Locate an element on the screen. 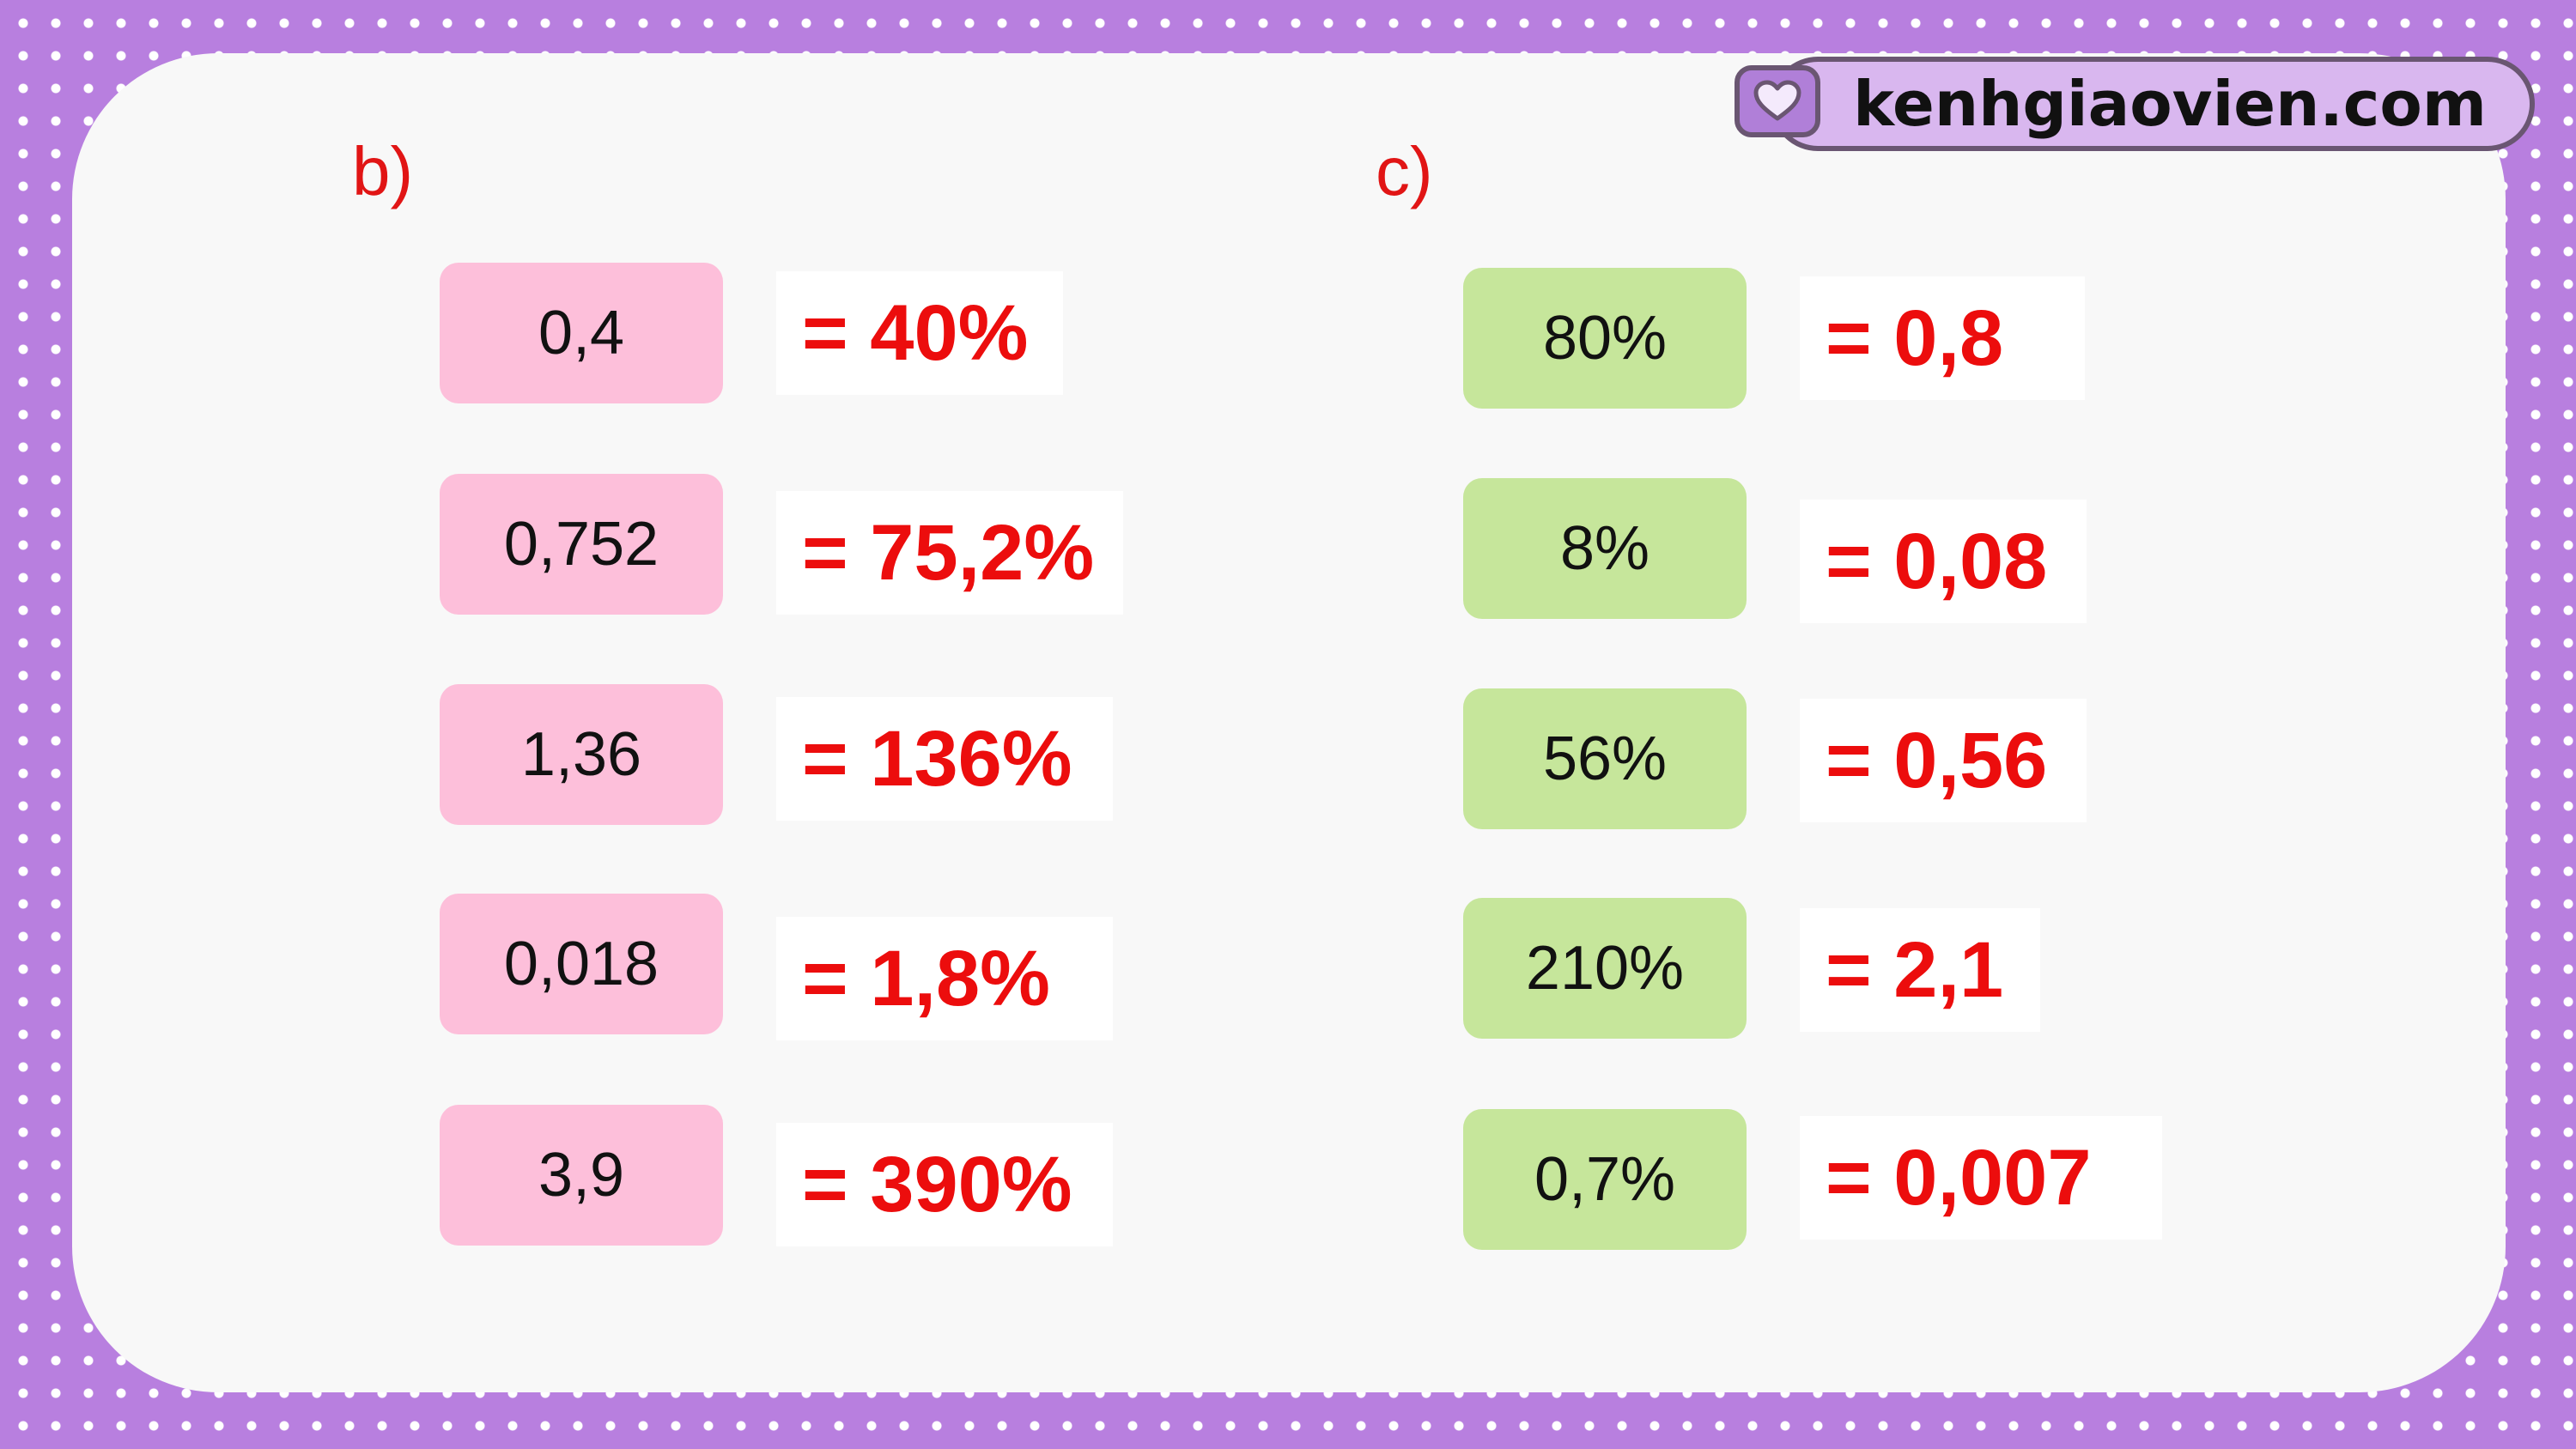 The image size is (2576, 1449). section-b-label: b) is located at coordinates (383, 171).